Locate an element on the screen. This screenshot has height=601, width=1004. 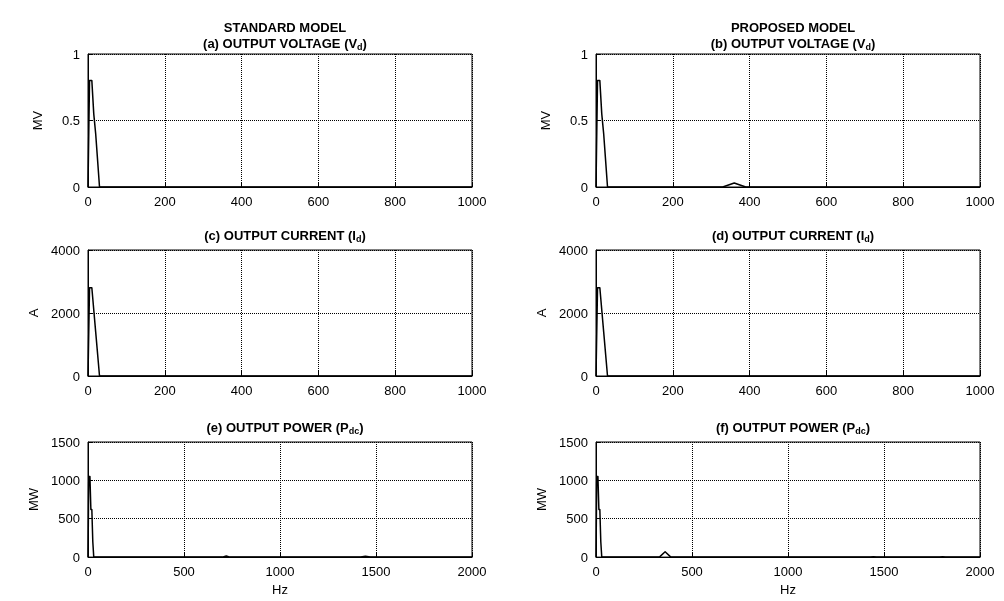
chart-subtitle: PROPOSED MODEL is located at coordinates (793, 27).